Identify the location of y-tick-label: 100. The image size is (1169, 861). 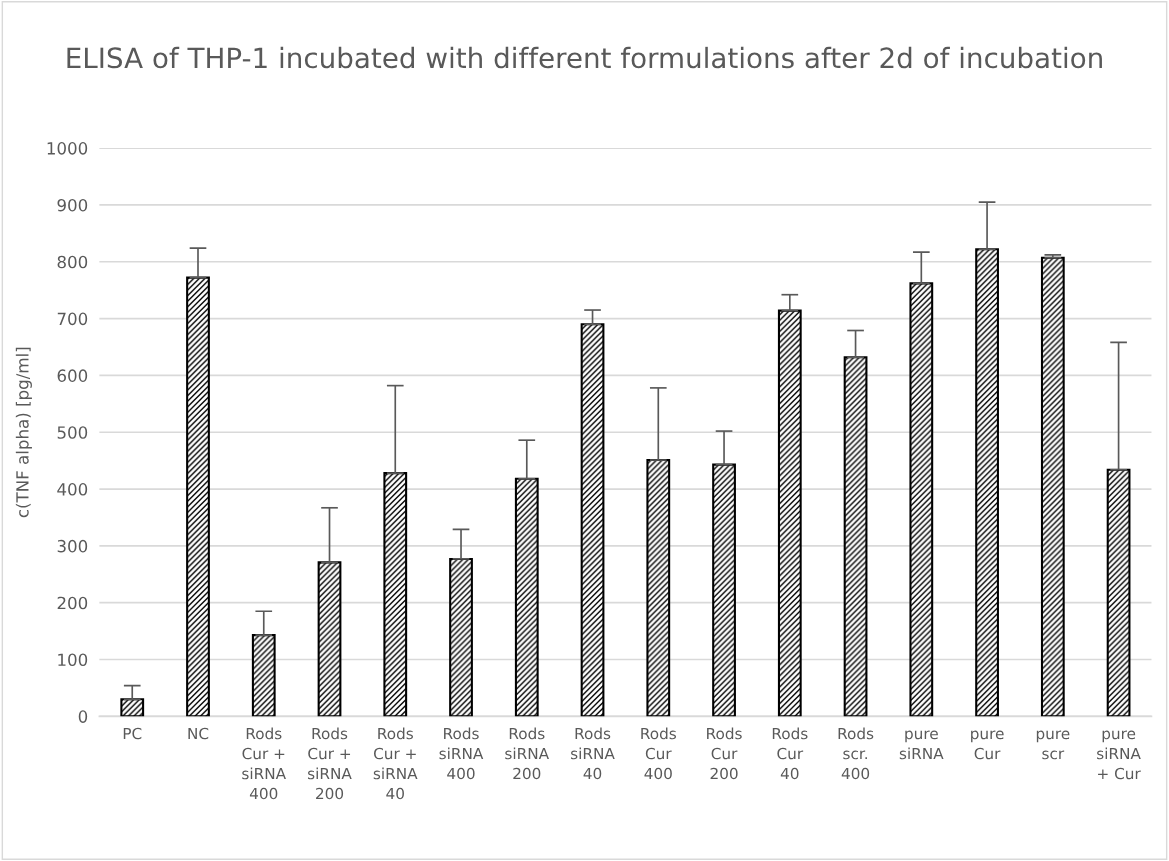
(73, 660).